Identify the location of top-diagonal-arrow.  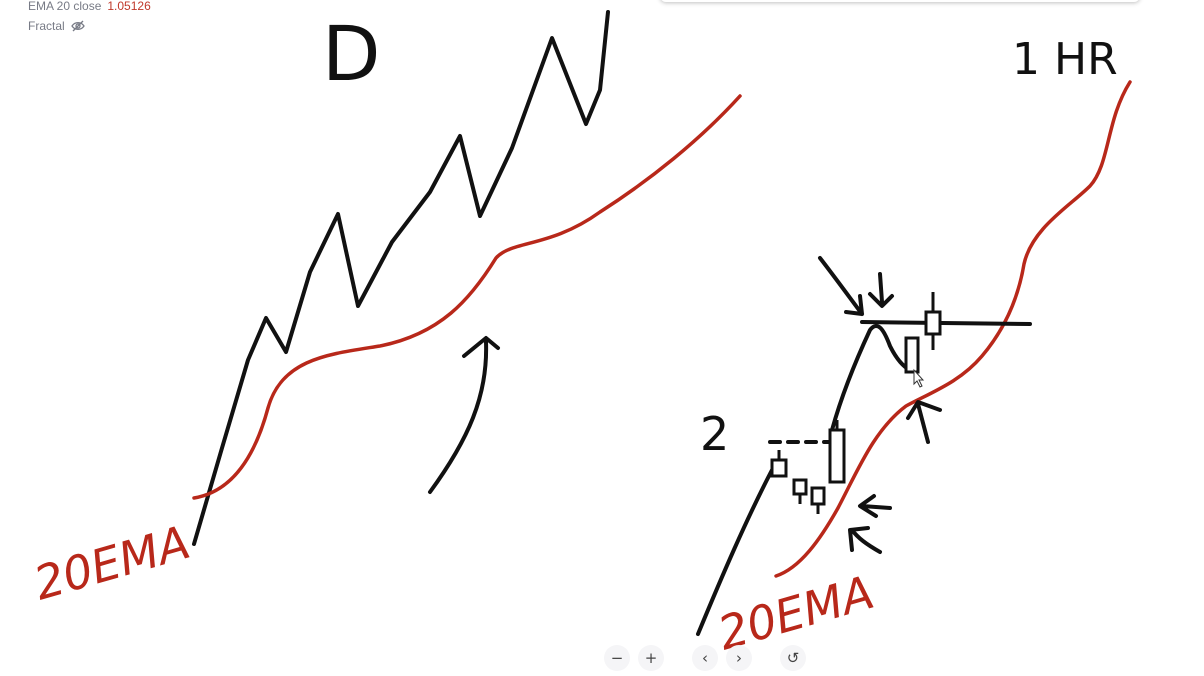
(841, 286).